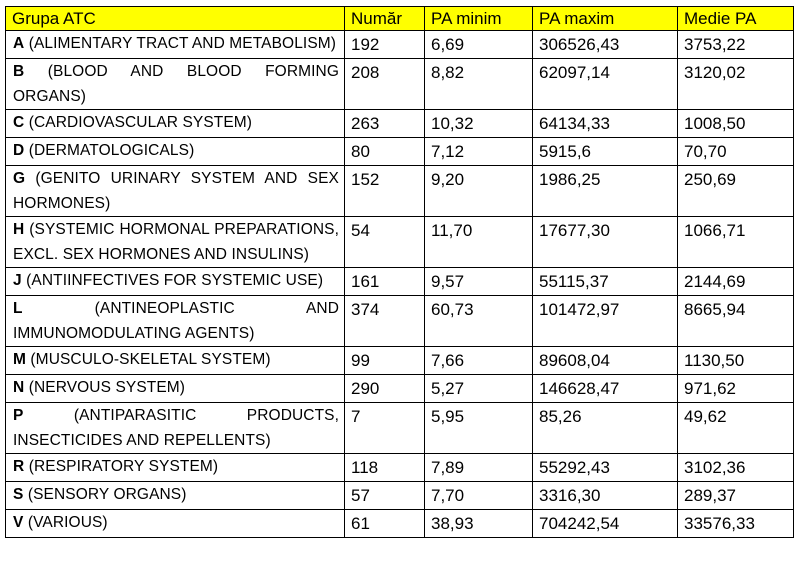  Describe the element at coordinates (735, 495) in the screenshot. I see `cell-medie-pa: 289,37` at that location.